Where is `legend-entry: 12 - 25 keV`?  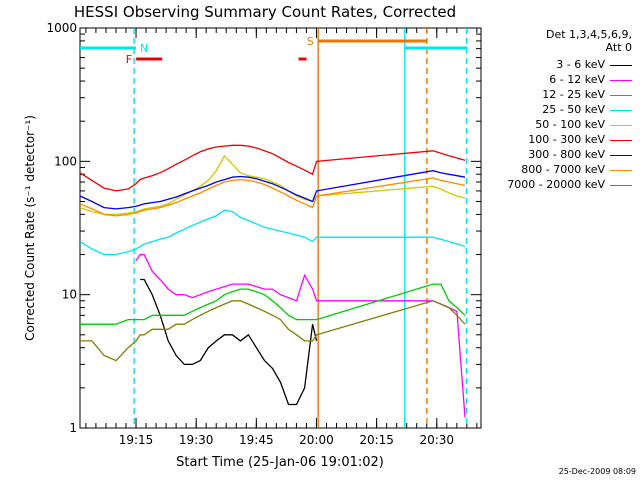 legend-entry: 12 - 25 keV is located at coordinates (569, 95).